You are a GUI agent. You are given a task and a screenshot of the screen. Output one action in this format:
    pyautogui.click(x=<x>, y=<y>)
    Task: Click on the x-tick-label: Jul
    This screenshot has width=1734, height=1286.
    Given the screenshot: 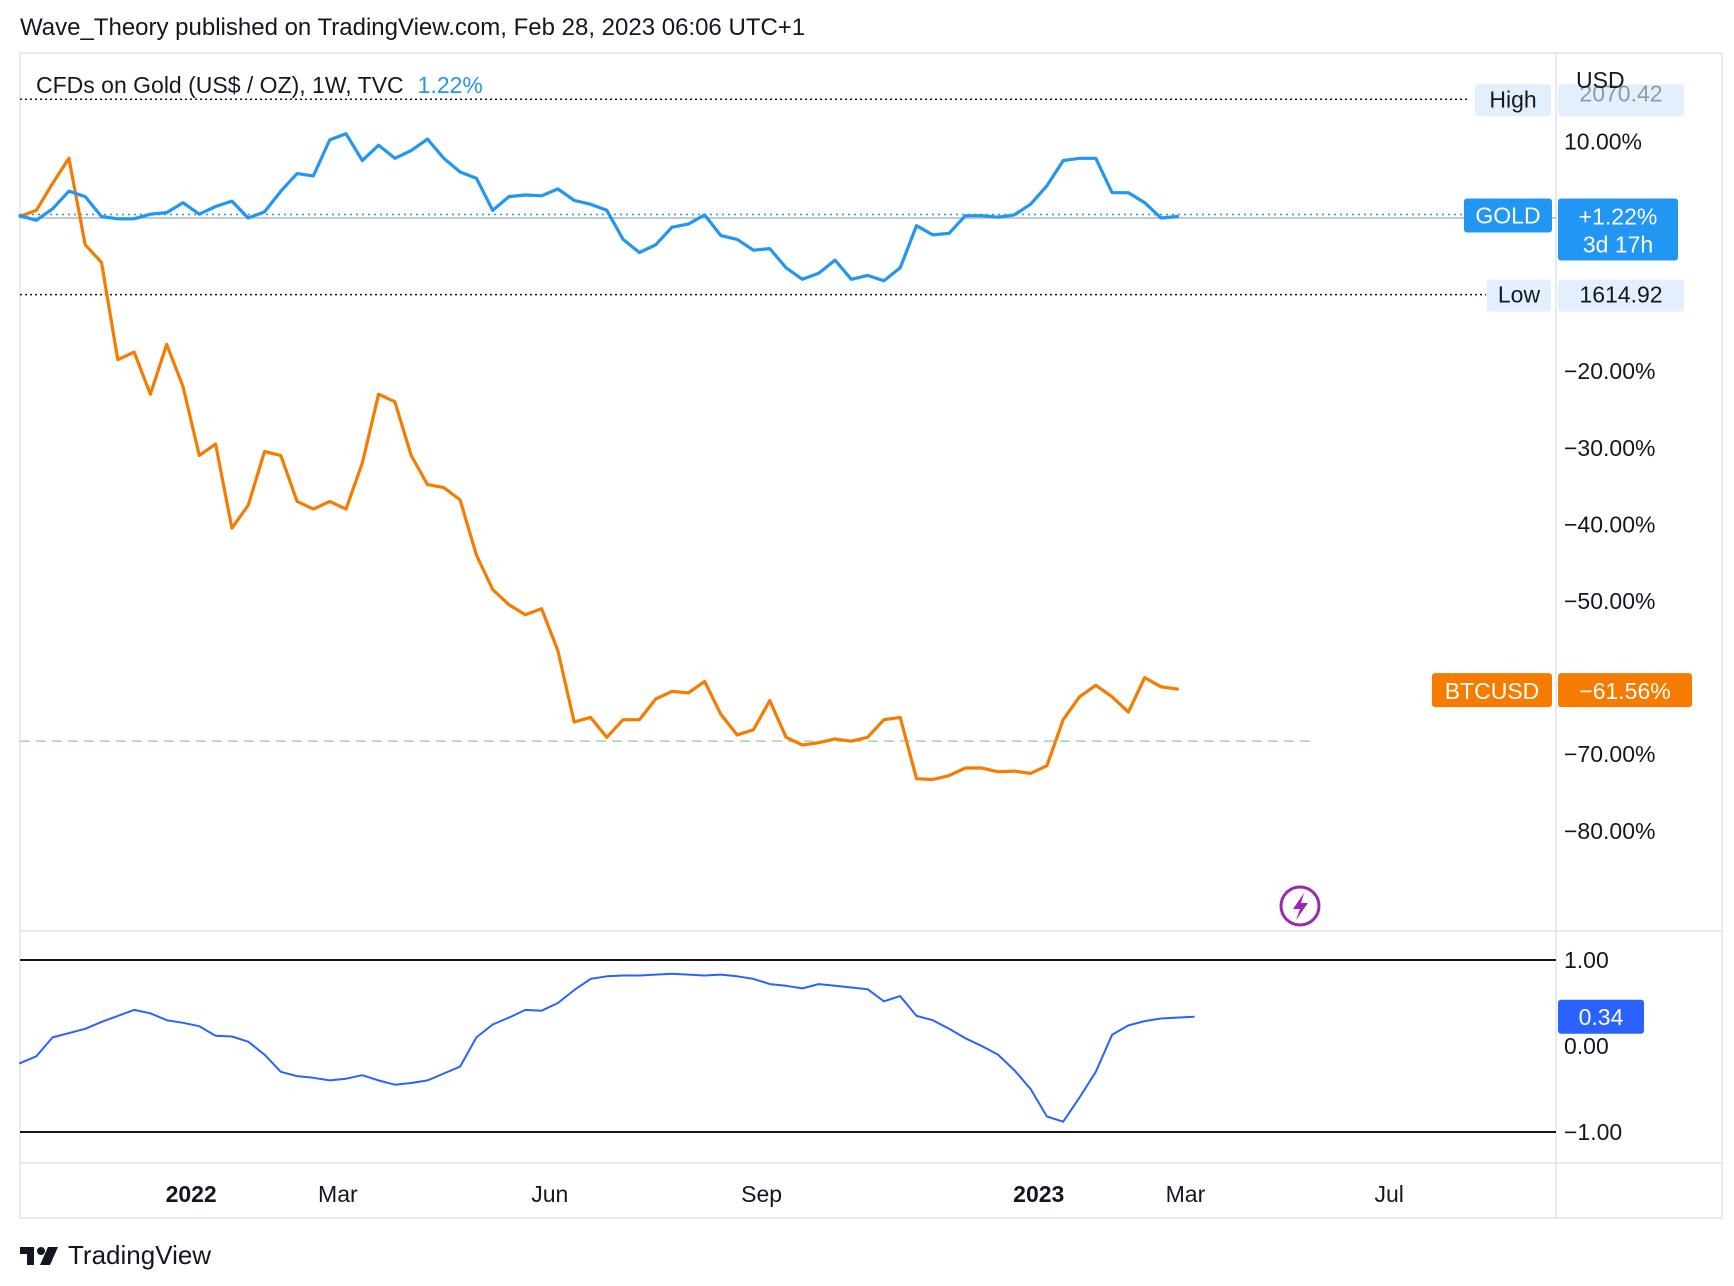 What is the action you would take?
    pyautogui.click(x=1388, y=1194)
    